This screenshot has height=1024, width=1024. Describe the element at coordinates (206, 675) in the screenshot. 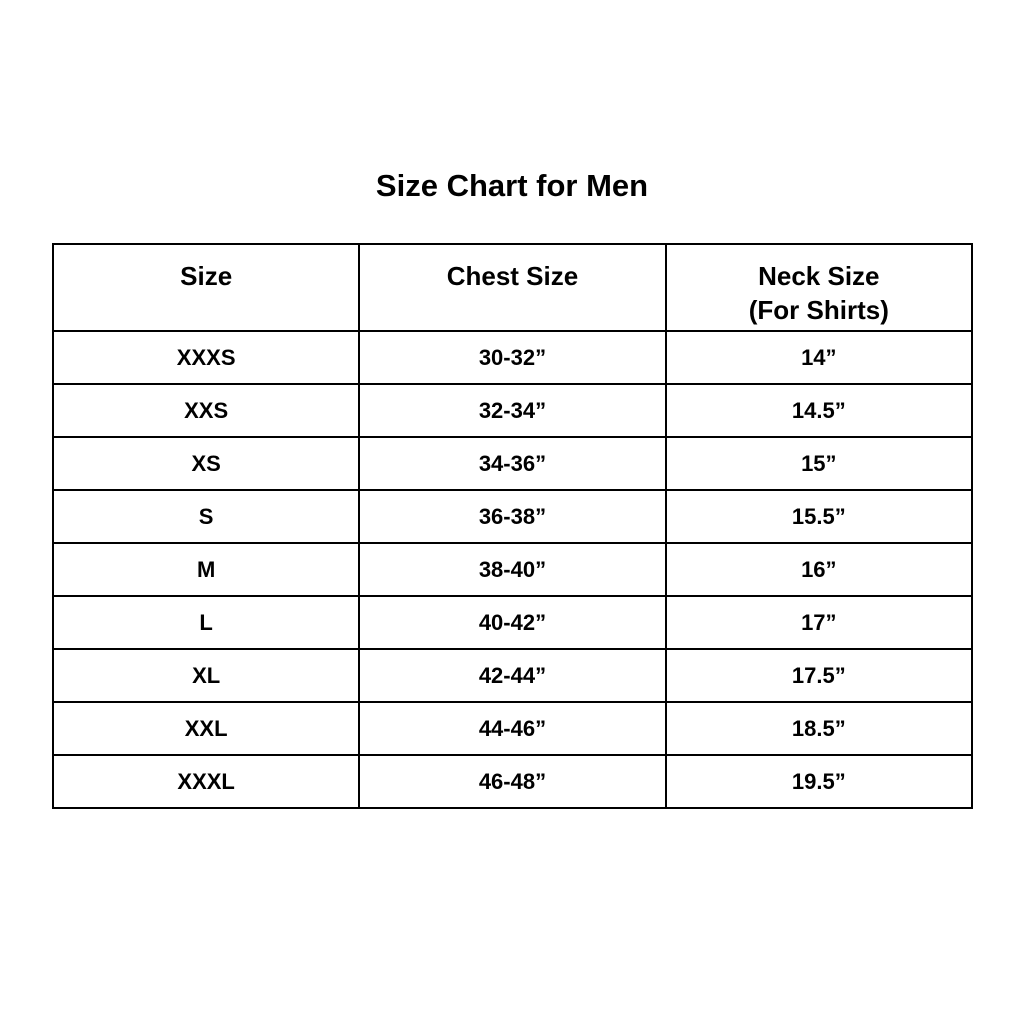

I see `size-cell: XL` at that location.